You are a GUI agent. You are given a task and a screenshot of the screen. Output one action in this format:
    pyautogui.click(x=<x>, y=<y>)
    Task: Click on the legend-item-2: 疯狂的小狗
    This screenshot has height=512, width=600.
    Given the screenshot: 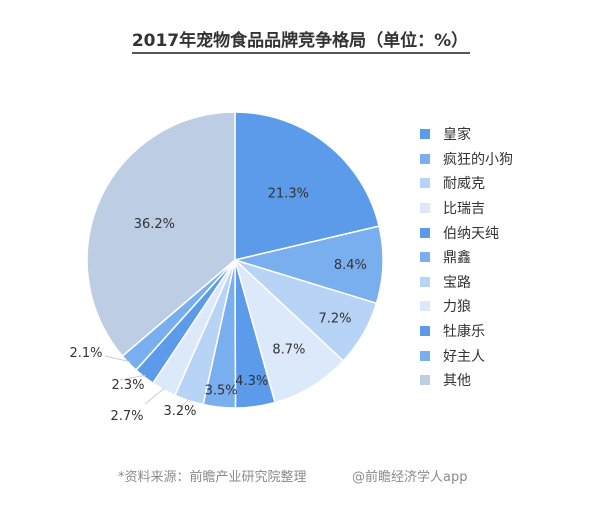 What is the action you would take?
    pyautogui.click(x=466, y=159)
    